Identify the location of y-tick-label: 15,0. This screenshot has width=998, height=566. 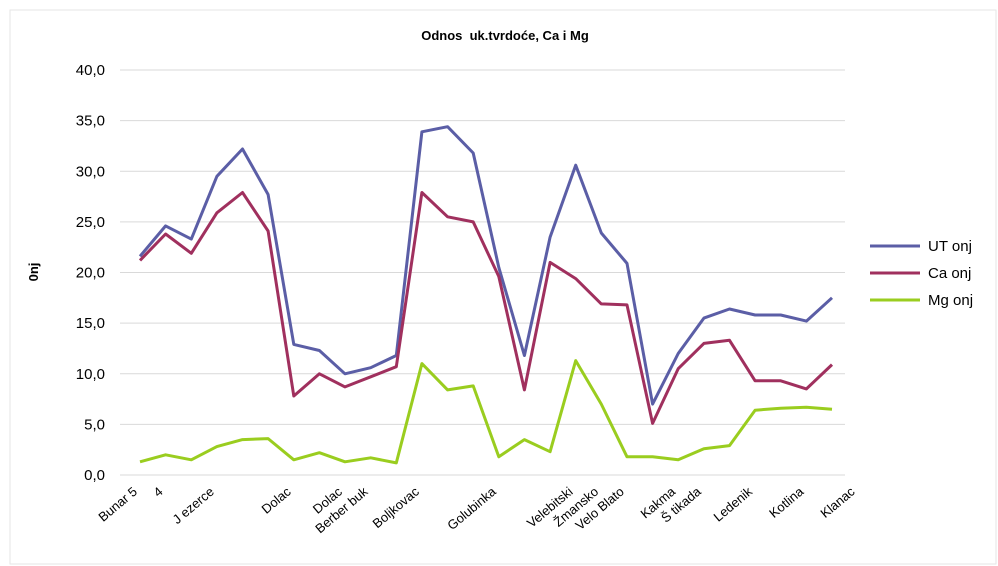
(90, 323).